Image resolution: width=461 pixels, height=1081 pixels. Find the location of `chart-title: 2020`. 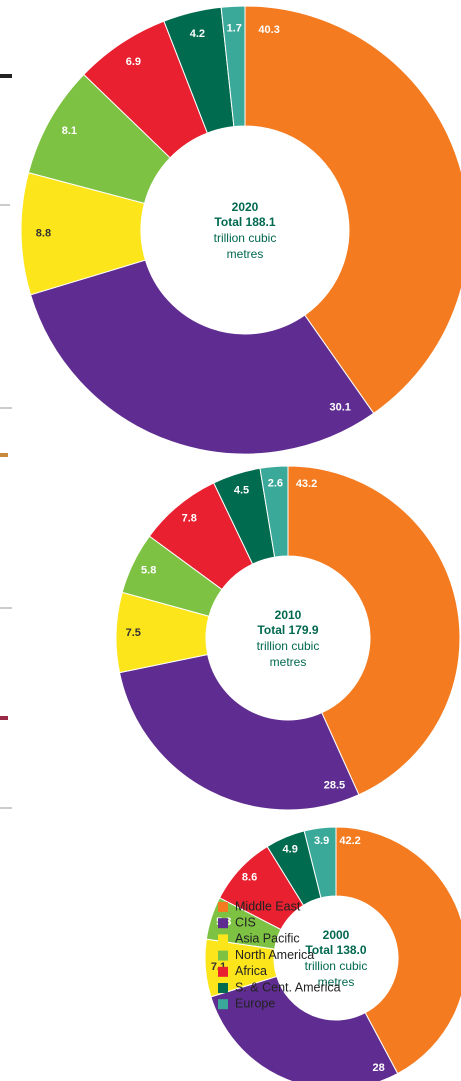

chart-title: 2020 is located at coordinates (245, 207).